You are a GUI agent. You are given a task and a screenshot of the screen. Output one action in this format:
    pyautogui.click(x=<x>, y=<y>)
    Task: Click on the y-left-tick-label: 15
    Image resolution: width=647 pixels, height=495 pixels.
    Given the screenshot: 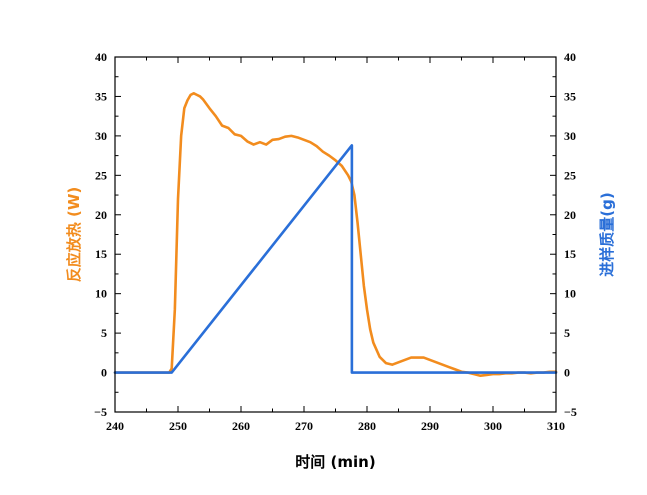 What is the action you would take?
    pyautogui.click(x=101, y=254)
    